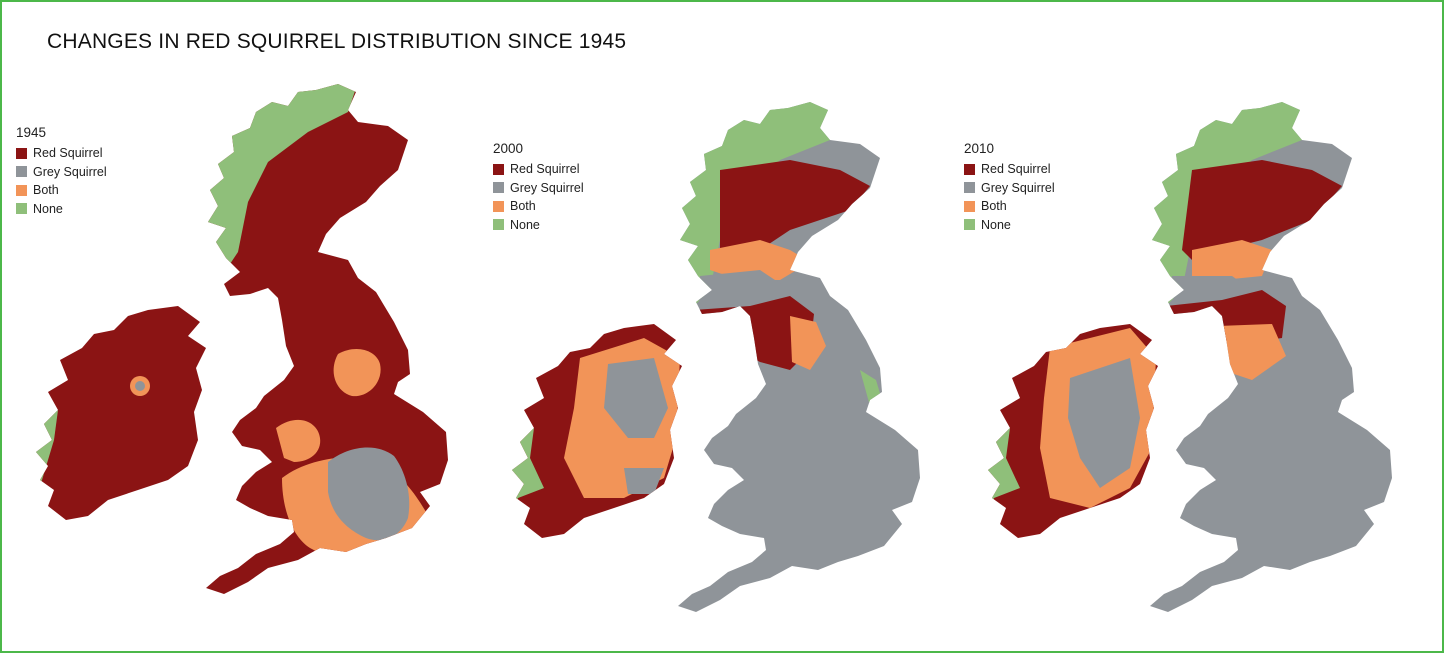 Image resolution: width=1444 pixels, height=653 pixels. What do you see at coordinates (597, 431) in the screenshot?
I see `ireland-2000` at bounding box center [597, 431].